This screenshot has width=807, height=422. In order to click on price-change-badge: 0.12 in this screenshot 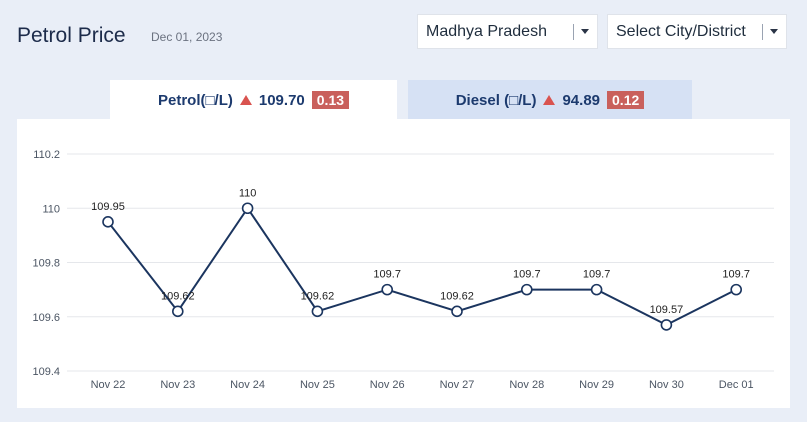, I will do `click(626, 100)`.